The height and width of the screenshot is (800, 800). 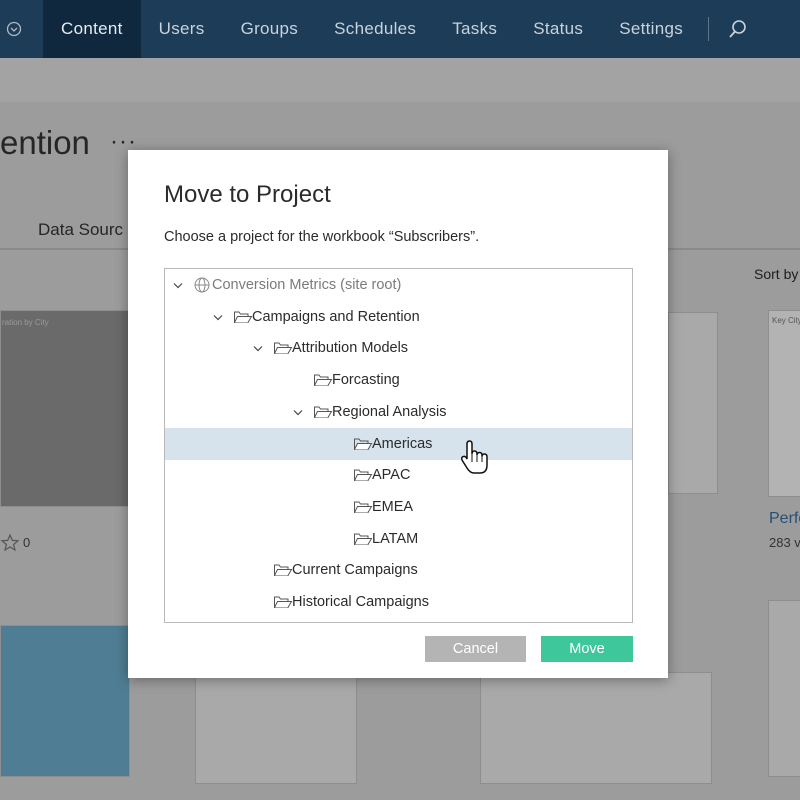 I want to click on dialog-title: Move to Project, so click(x=247, y=194).